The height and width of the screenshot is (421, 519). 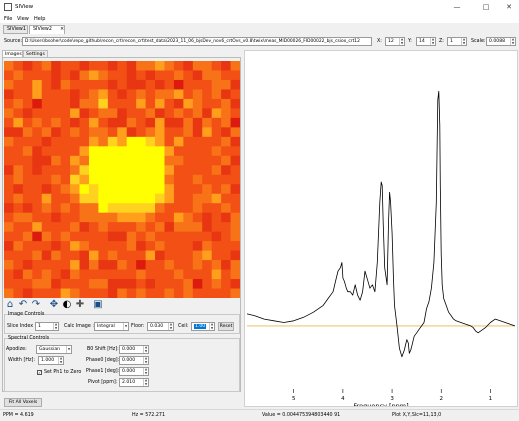 I want to click on chevron-down-icon: ▼, so click(x=125, y=326).